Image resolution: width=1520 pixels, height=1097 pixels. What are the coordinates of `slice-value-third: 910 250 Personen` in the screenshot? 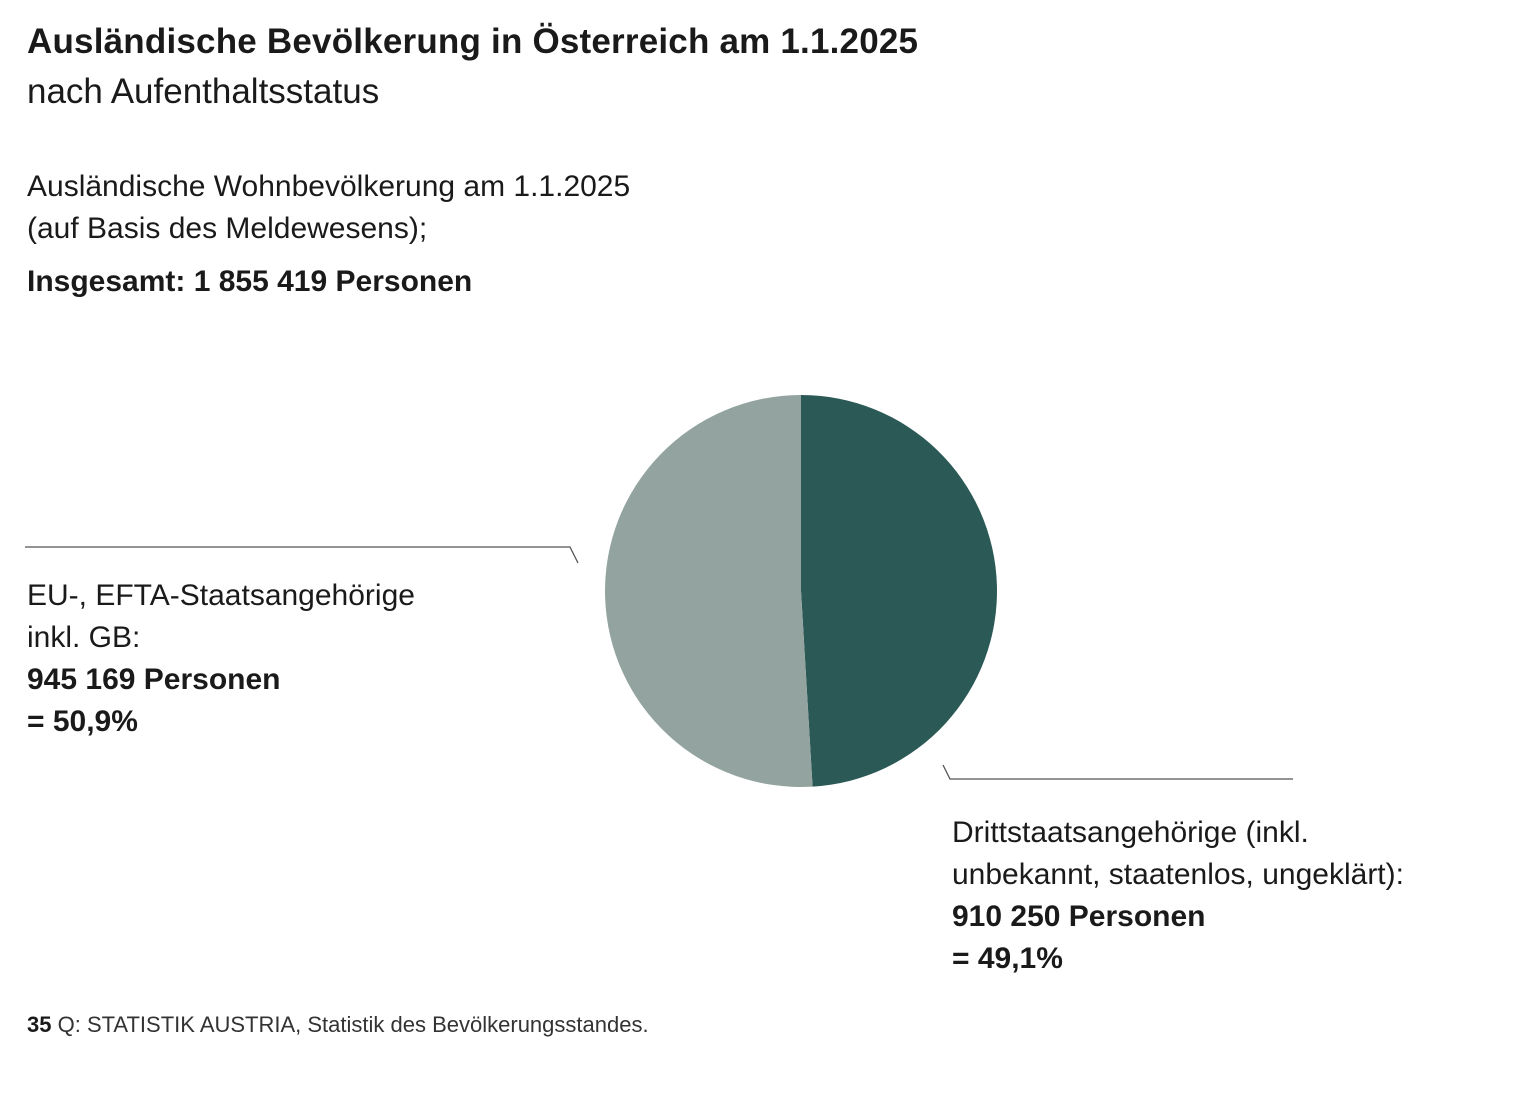 It's located at (1079, 916).